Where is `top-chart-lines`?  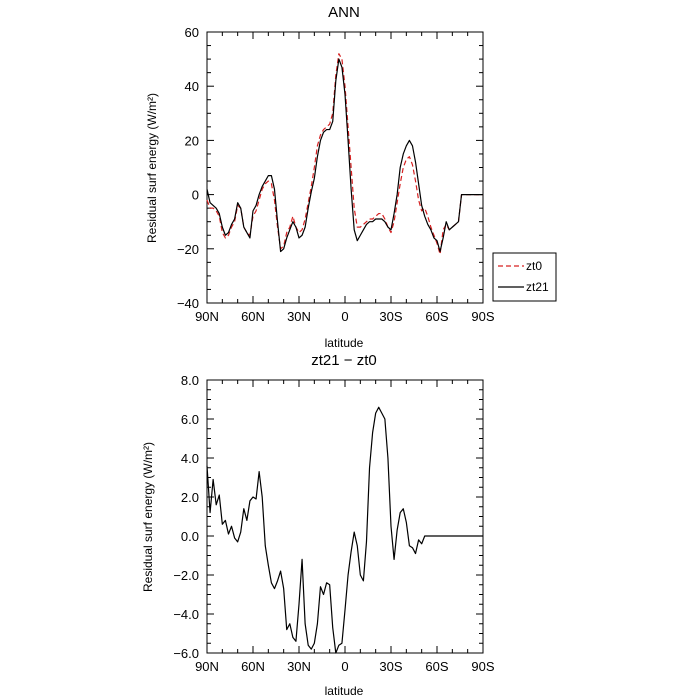 top-chart-lines is located at coordinates (344, 154).